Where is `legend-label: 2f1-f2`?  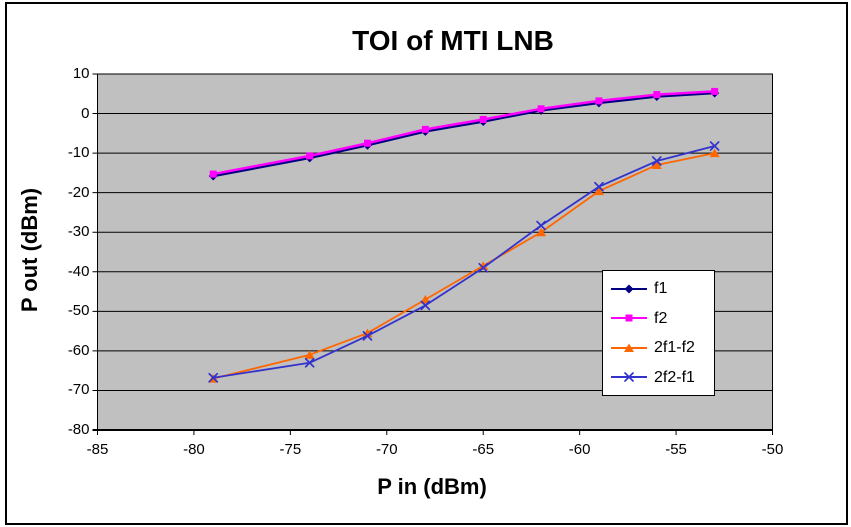 legend-label: 2f1-f2 is located at coordinates (674, 348).